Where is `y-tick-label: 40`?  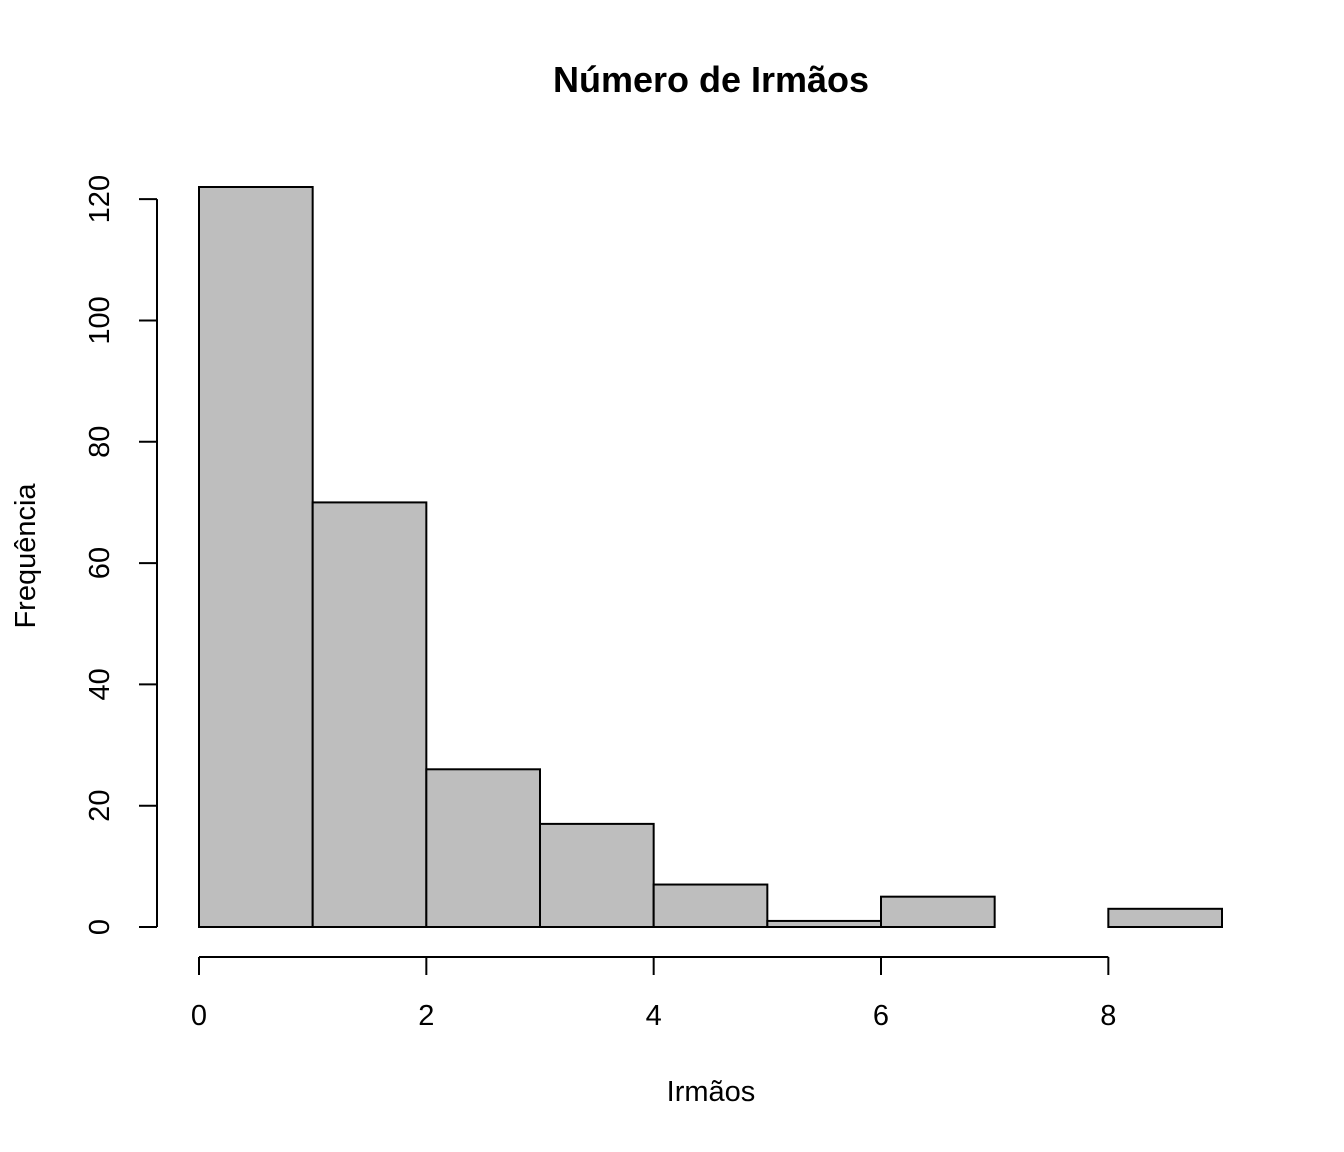 y-tick-label: 40 is located at coordinates (100, 684).